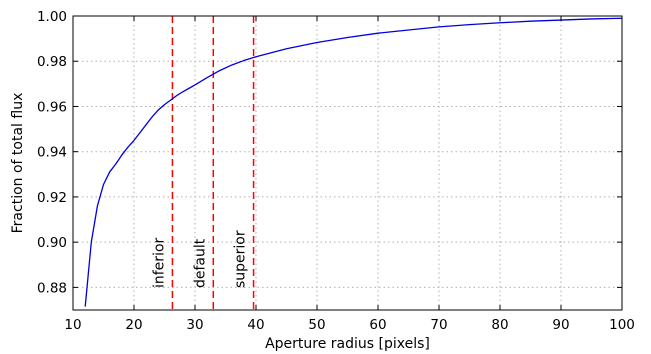  Describe the element at coordinates (499, 325) in the screenshot. I see `x-tick-label: 80` at that location.